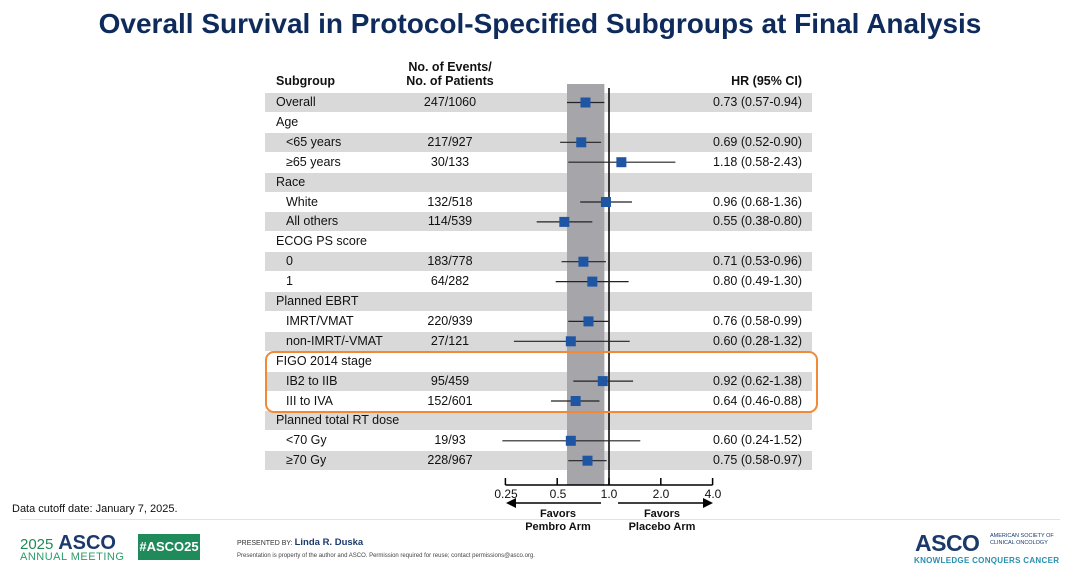 This screenshot has width=1080, height=573. I want to click on events-value: 30/133, so click(450, 161).